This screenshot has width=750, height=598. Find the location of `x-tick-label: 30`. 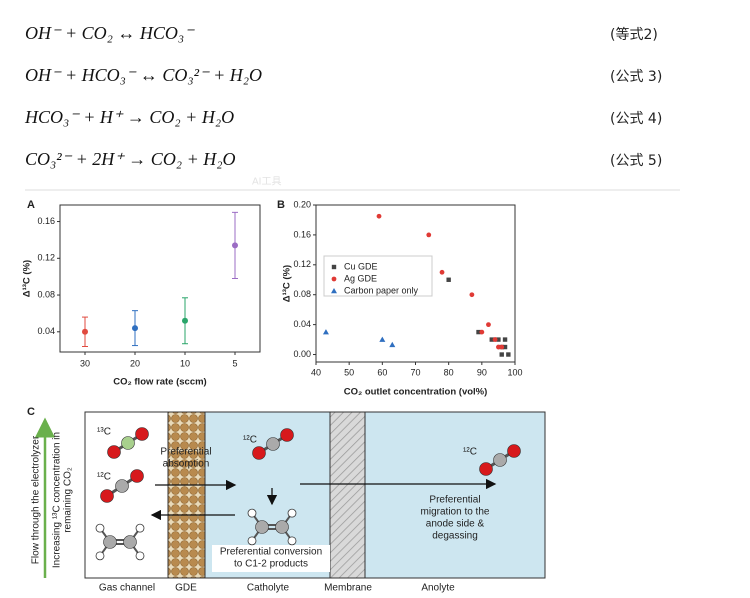

x-tick-label: 30 is located at coordinates (85, 363).